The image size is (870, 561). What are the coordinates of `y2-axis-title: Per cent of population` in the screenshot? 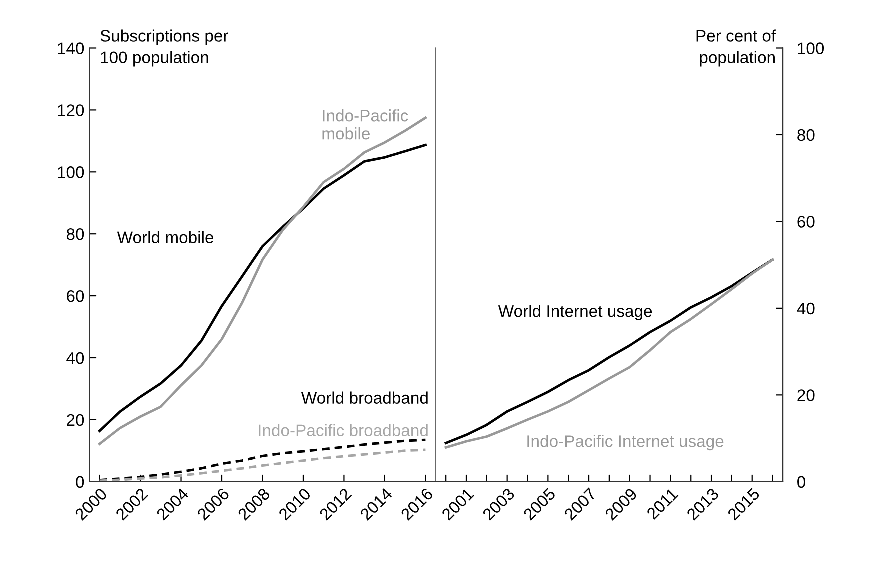 It's located at (736, 48).